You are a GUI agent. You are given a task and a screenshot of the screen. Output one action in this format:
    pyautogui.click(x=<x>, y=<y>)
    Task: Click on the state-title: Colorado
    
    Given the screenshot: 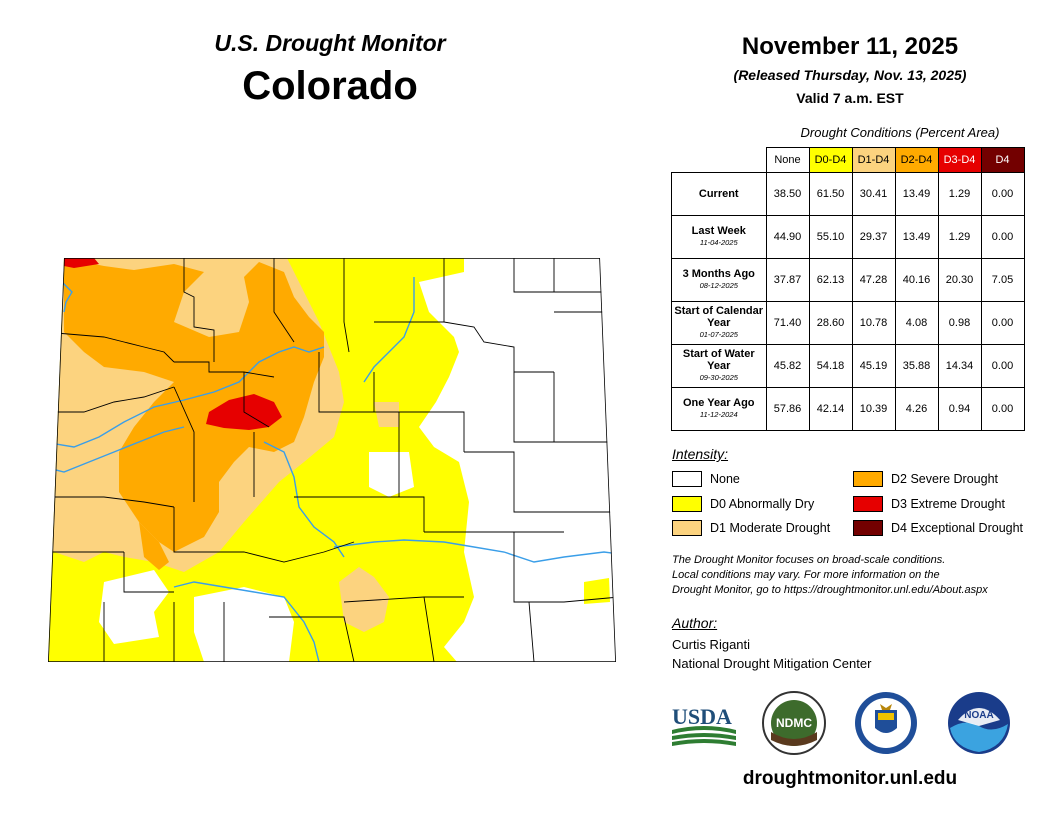 What is the action you would take?
    pyautogui.click(x=330, y=86)
    